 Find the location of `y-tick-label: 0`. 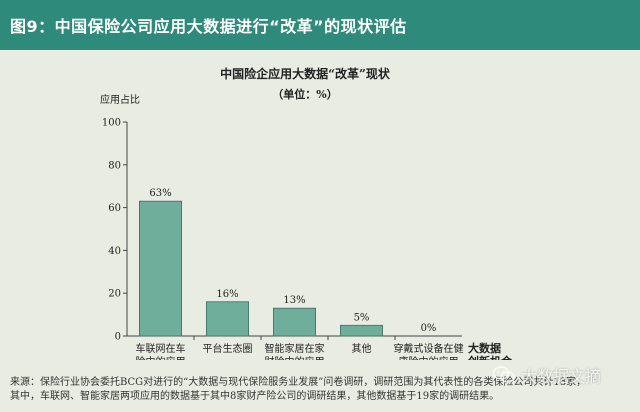

y-tick-label: 0 is located at coordinates (118, 337).